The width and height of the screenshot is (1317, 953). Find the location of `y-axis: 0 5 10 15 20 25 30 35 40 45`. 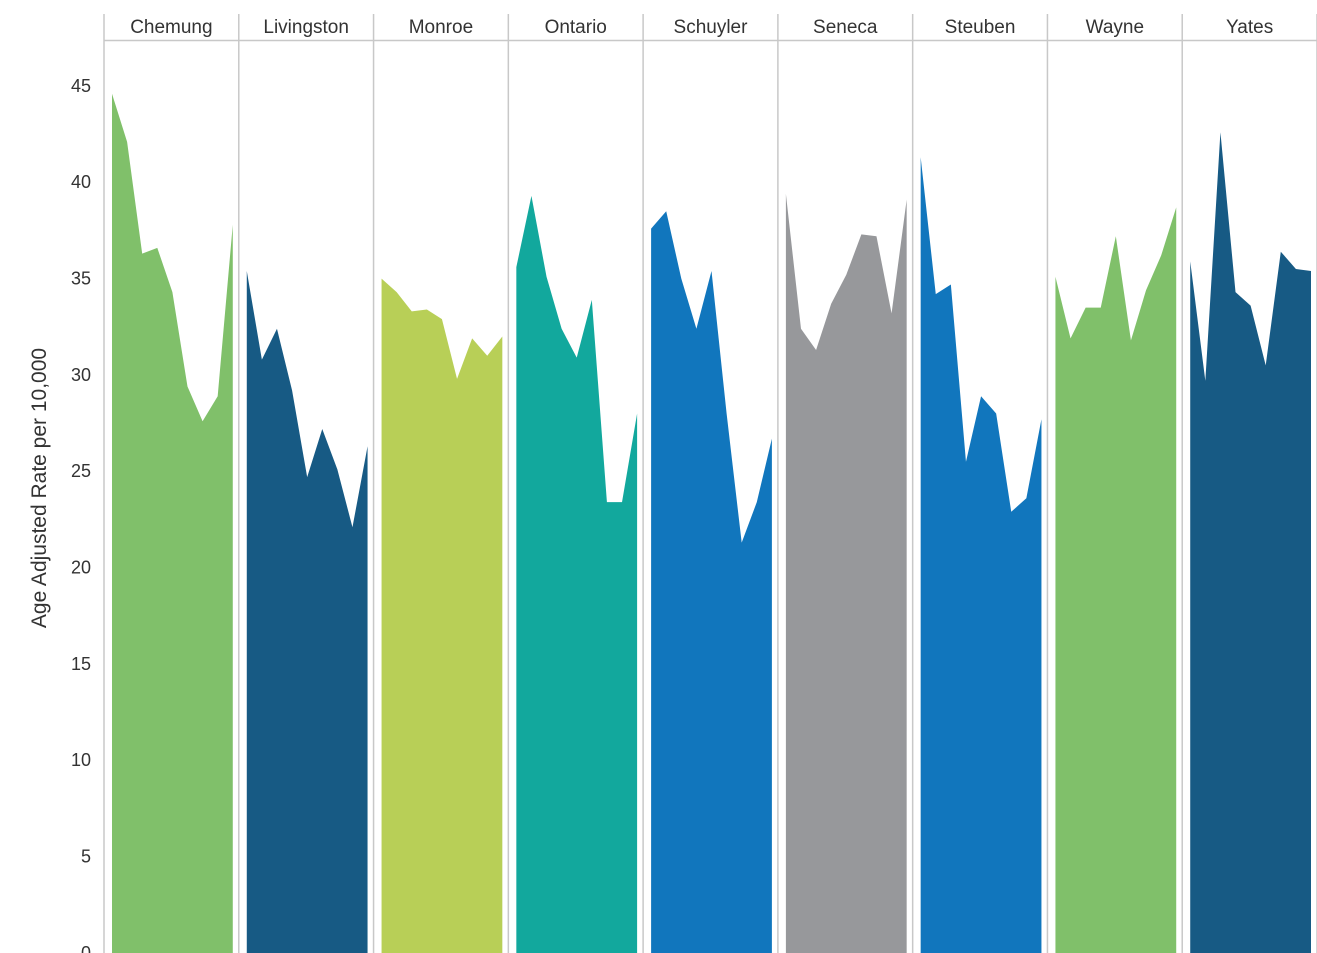

y-axis: 0 5 10 15 20 25 30 35 40 45 is located at coordinates (81, 514).